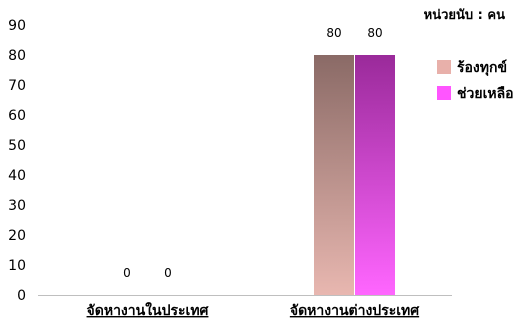 This screenshot has width=519, height=325. Describe the element at coordinates (17, 26) in the screenshot. I see `y-tick-label: 90` at that location.